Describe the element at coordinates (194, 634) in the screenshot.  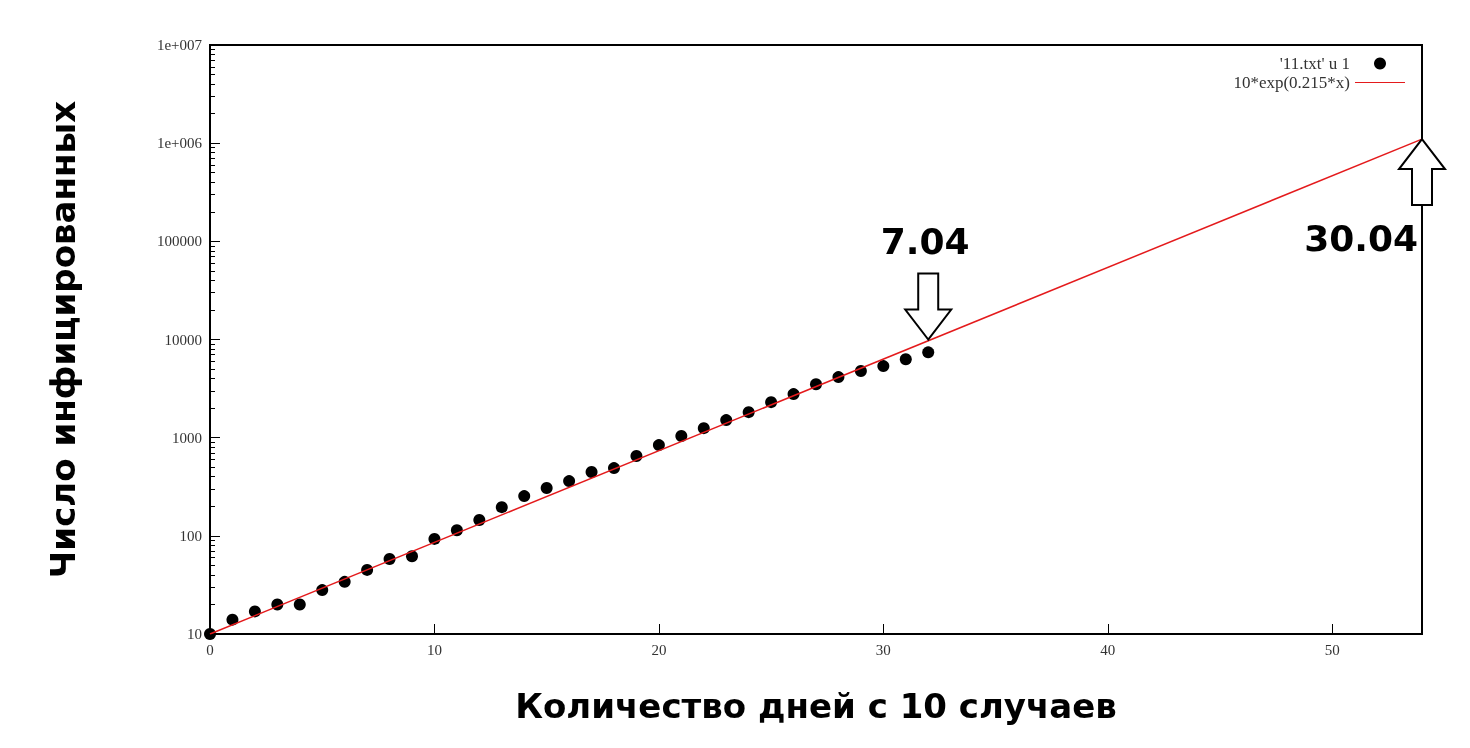
I see `y-tick-label: 10` at that location.